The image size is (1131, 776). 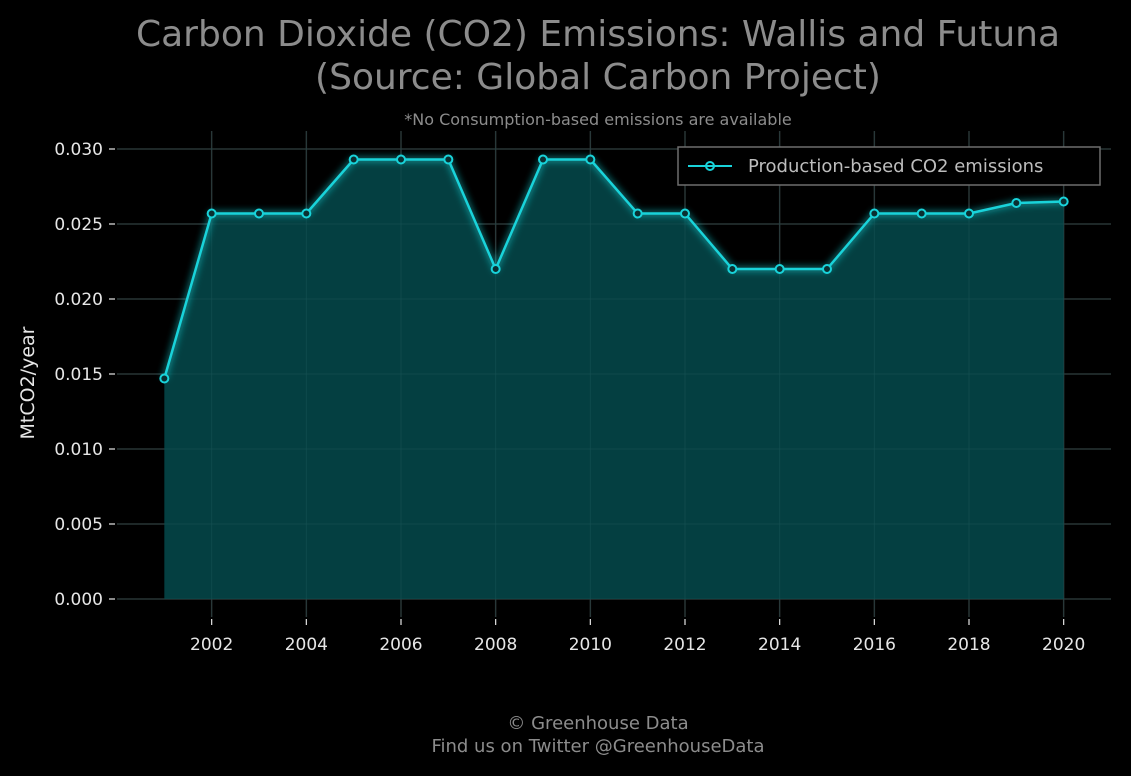 I want to click on x-tick-label-4: 2010, so click(x=590, y=645).